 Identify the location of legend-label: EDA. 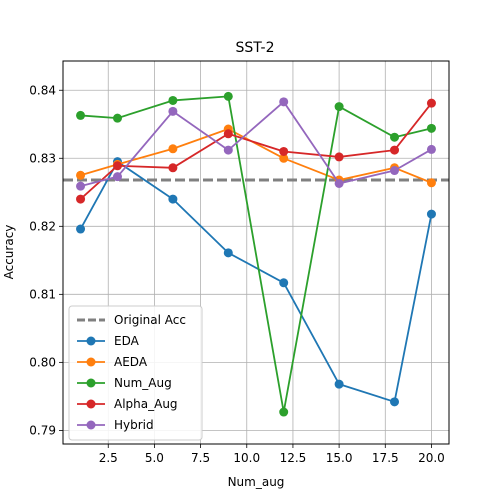
(127, 341).